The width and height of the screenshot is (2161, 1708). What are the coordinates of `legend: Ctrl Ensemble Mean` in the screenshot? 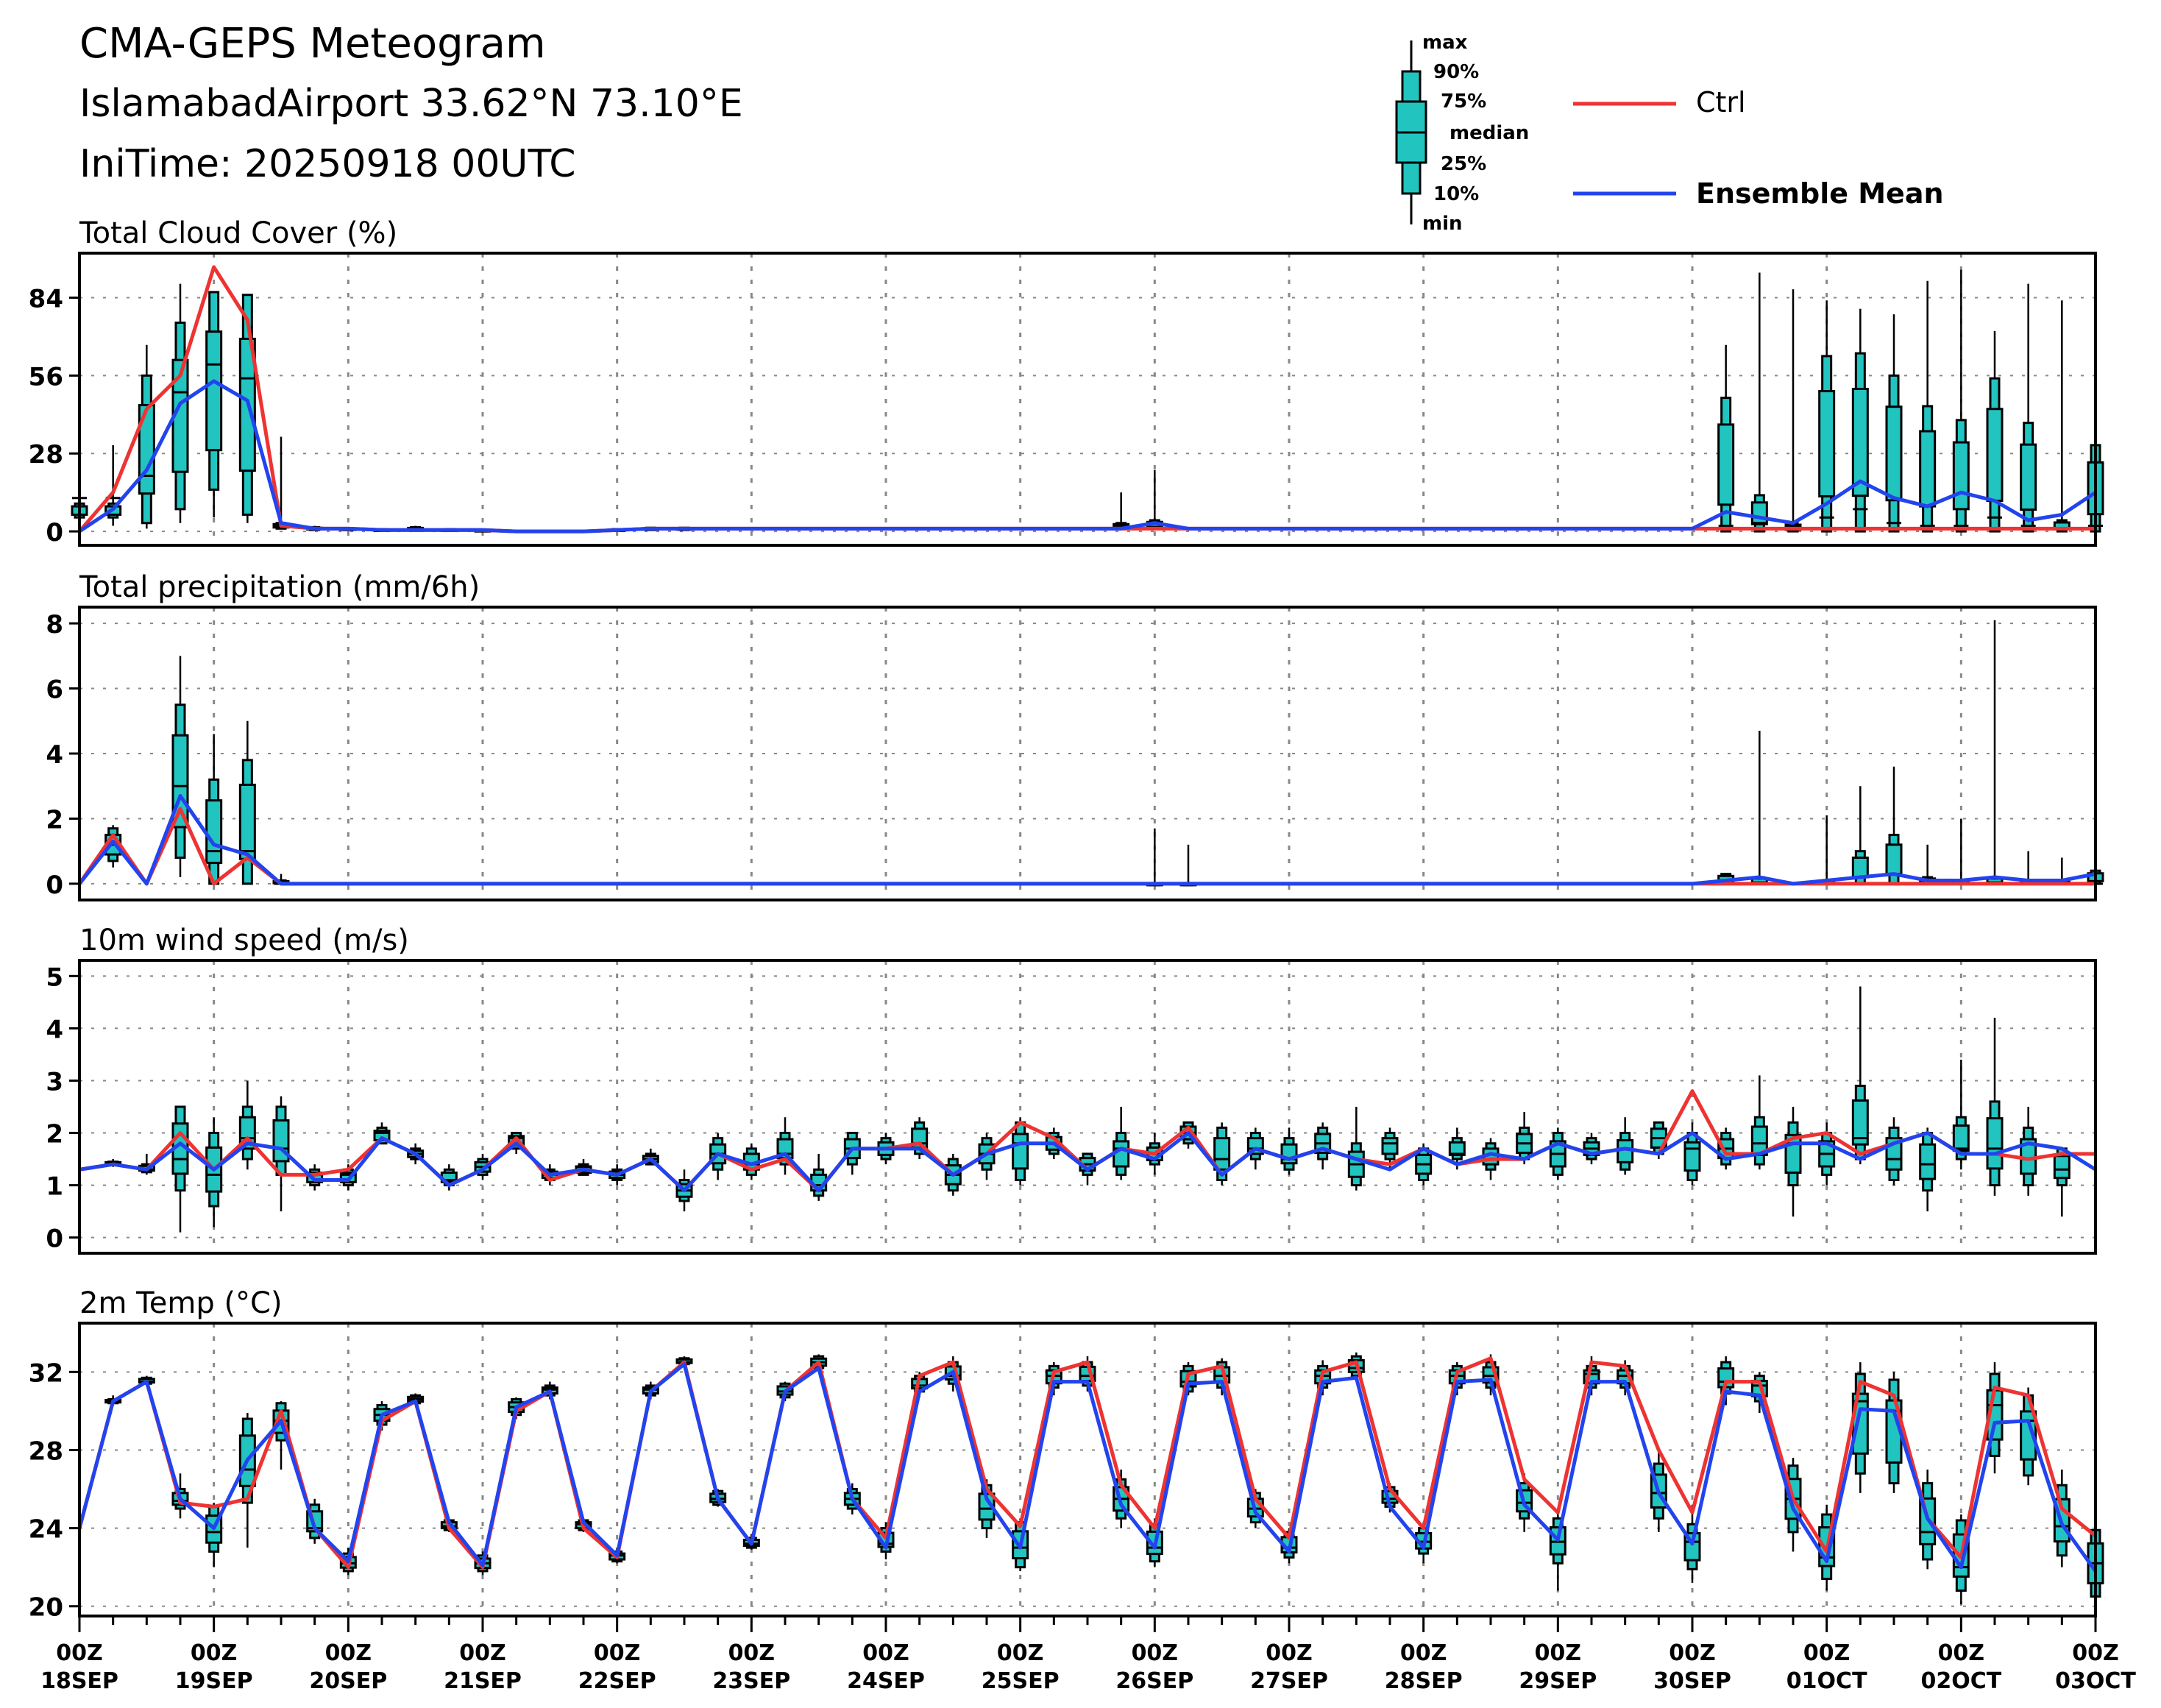 It's located at (1758, 148).